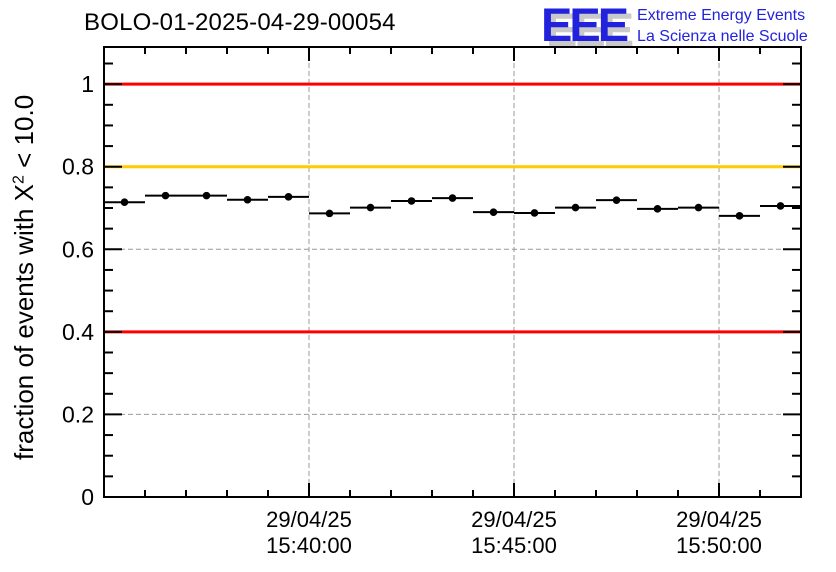  I want to click on y-tick-label: 0.8, so click(78, 167).